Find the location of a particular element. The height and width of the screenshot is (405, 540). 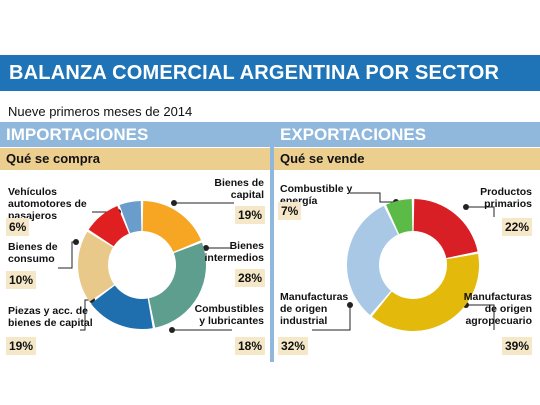

leader-combustible-energia is located at coordinates (373, 197).